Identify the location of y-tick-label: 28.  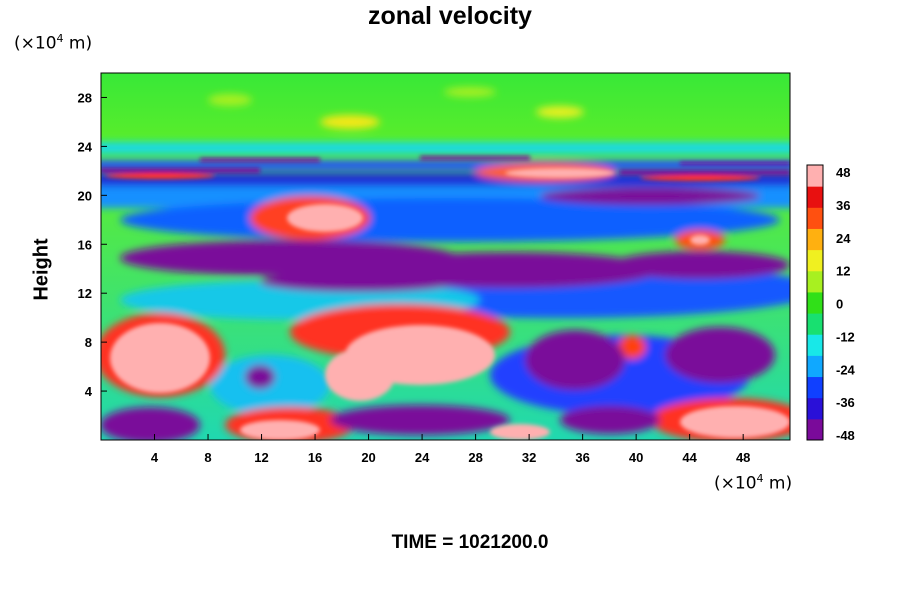
(85, 97).